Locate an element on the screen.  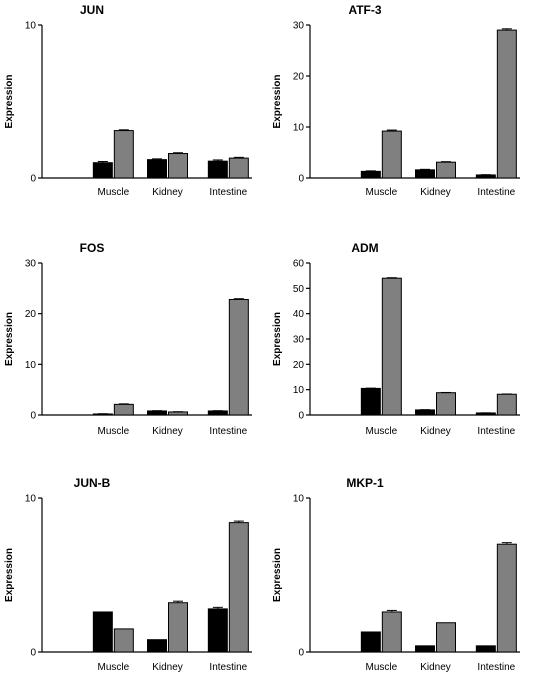
panel-4-y-tick-label: 20 is located at coordinates (299, 365).